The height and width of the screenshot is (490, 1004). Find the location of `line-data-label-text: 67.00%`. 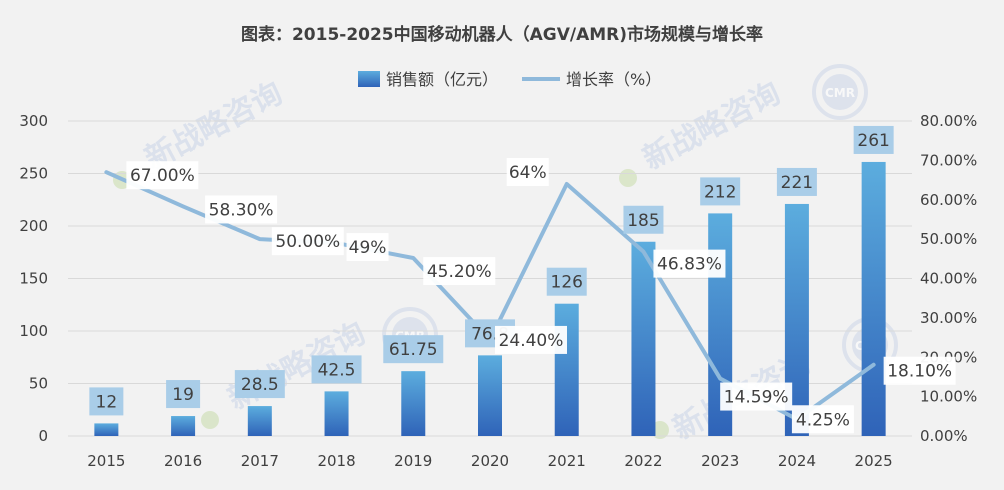

line-data-label-text: 67.00% is located at coordinates (162, 176).